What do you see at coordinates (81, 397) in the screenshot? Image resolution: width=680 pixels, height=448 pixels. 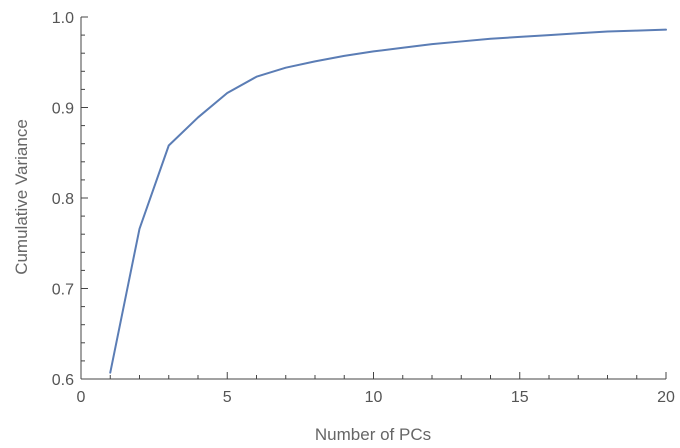 I see `x-tick-label: 0` at bounding box center [81, 397].